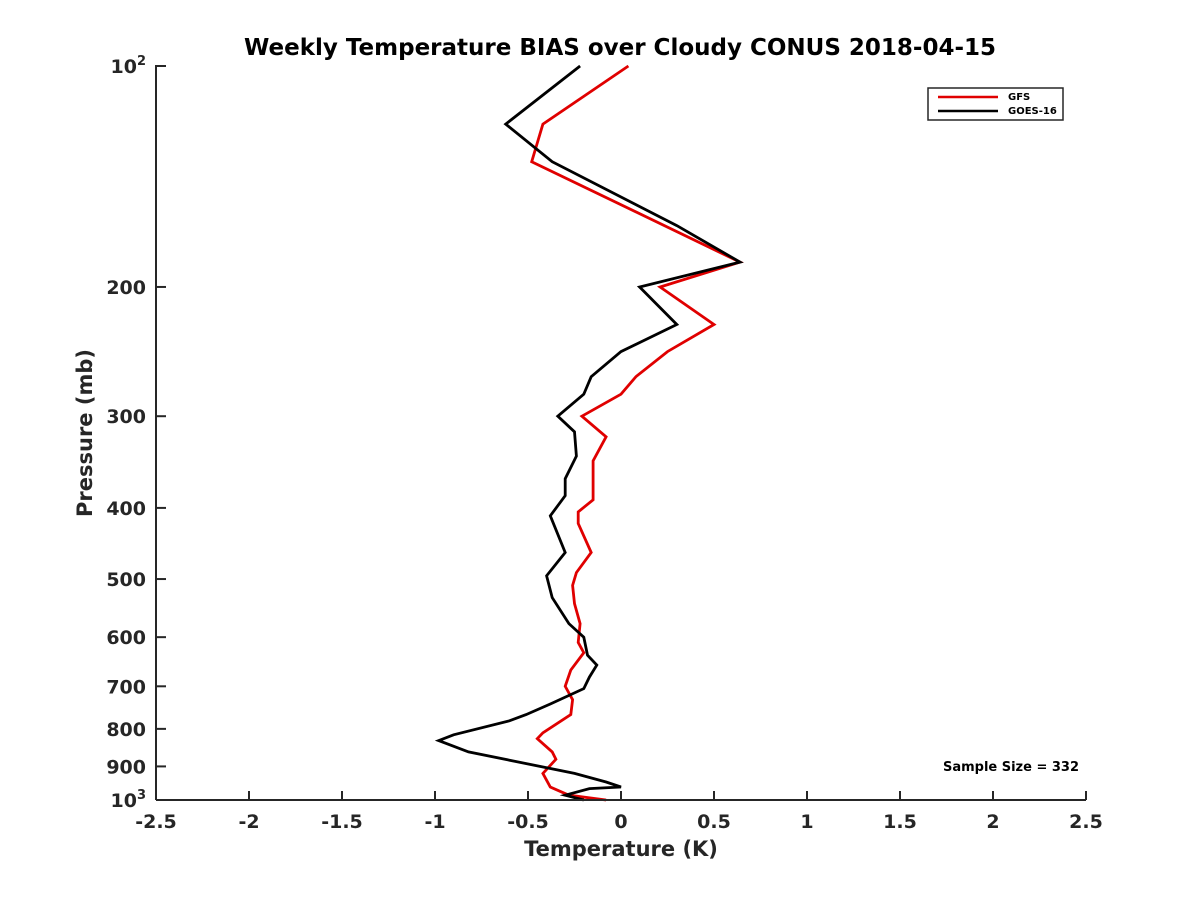 The image size is (1200, 904). I want to click on x-tick-label: -1, so click(434, 822).